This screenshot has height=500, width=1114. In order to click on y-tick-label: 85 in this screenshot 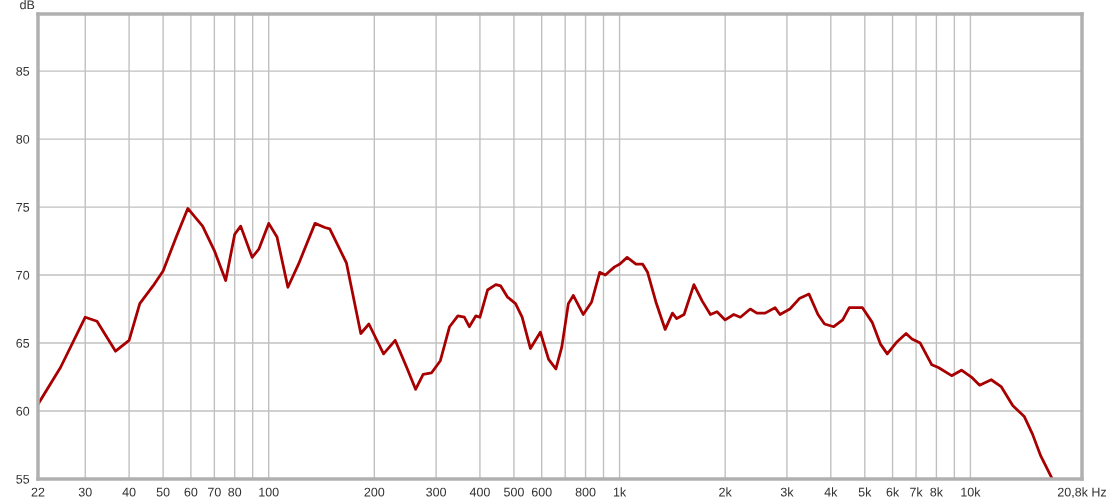, I will do `click(23, 71)`.